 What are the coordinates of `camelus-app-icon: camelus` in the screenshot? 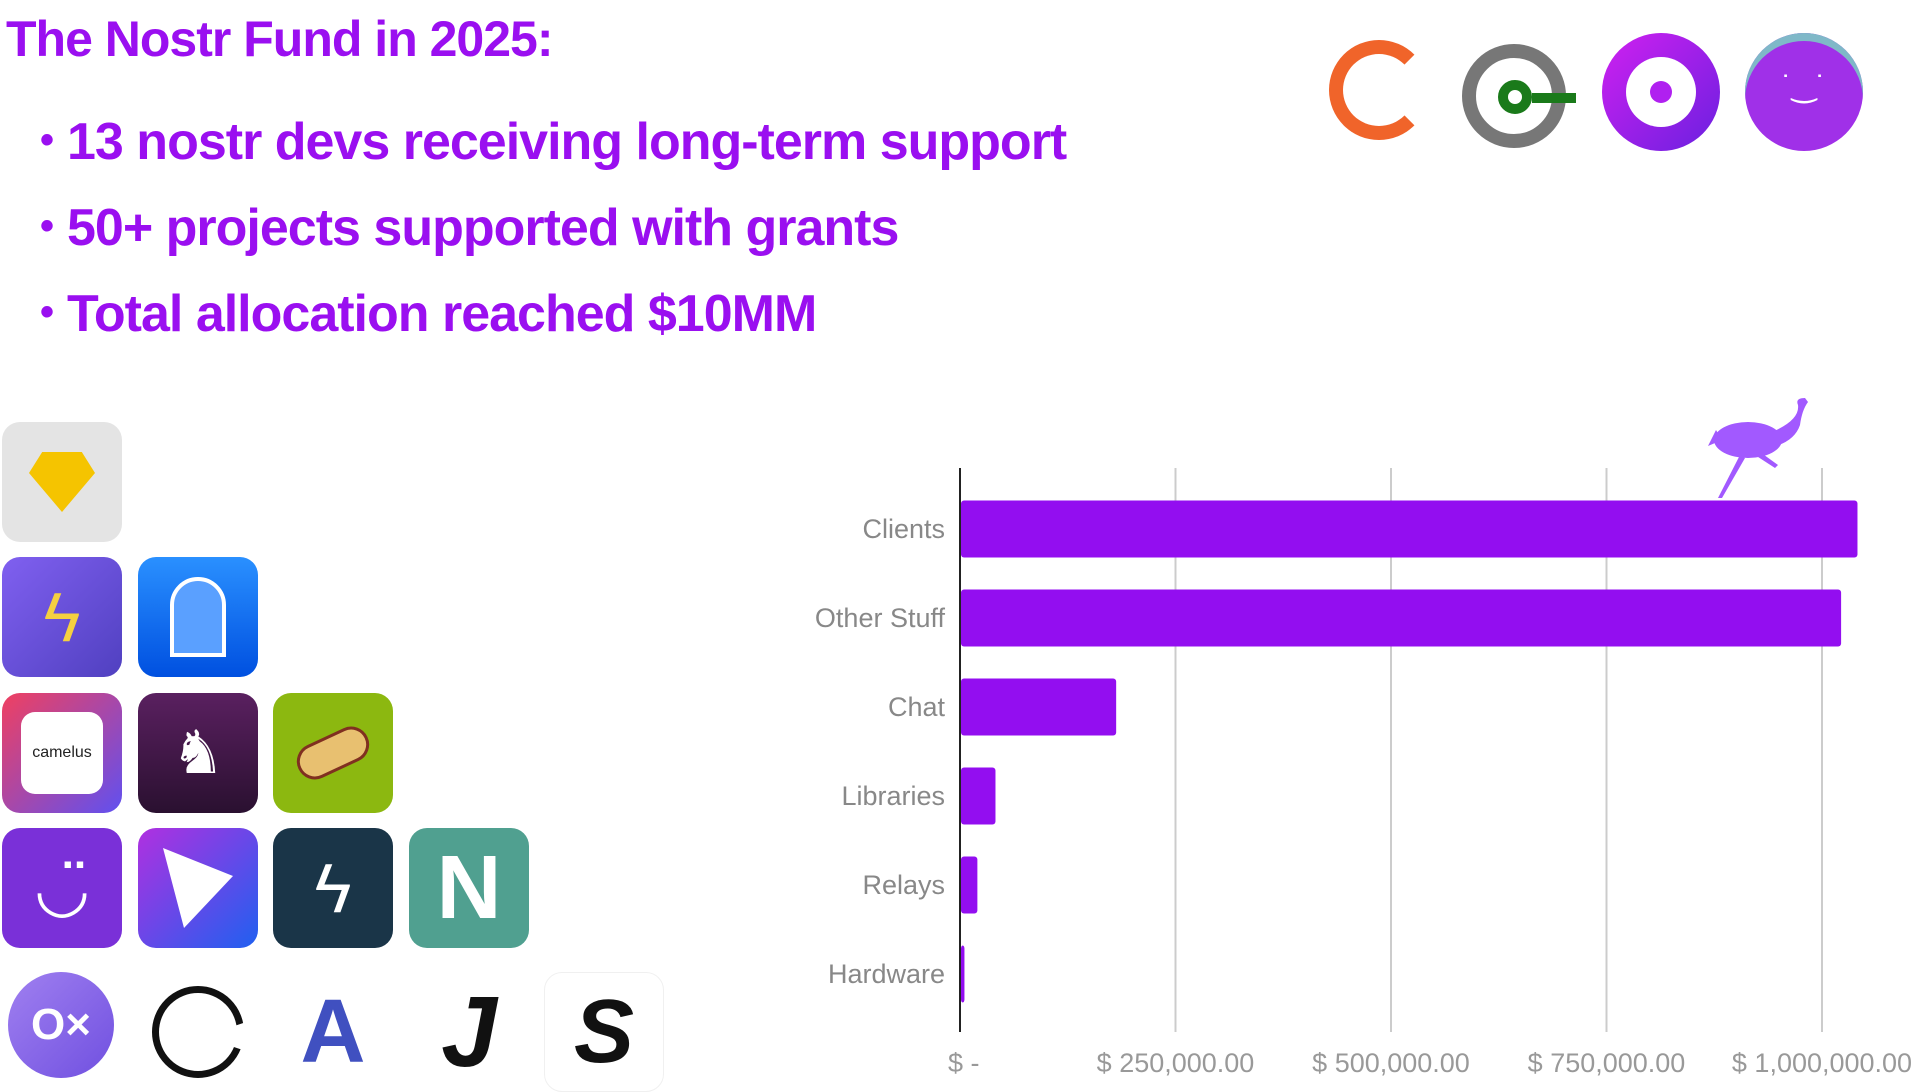 It's located at (62, 753).